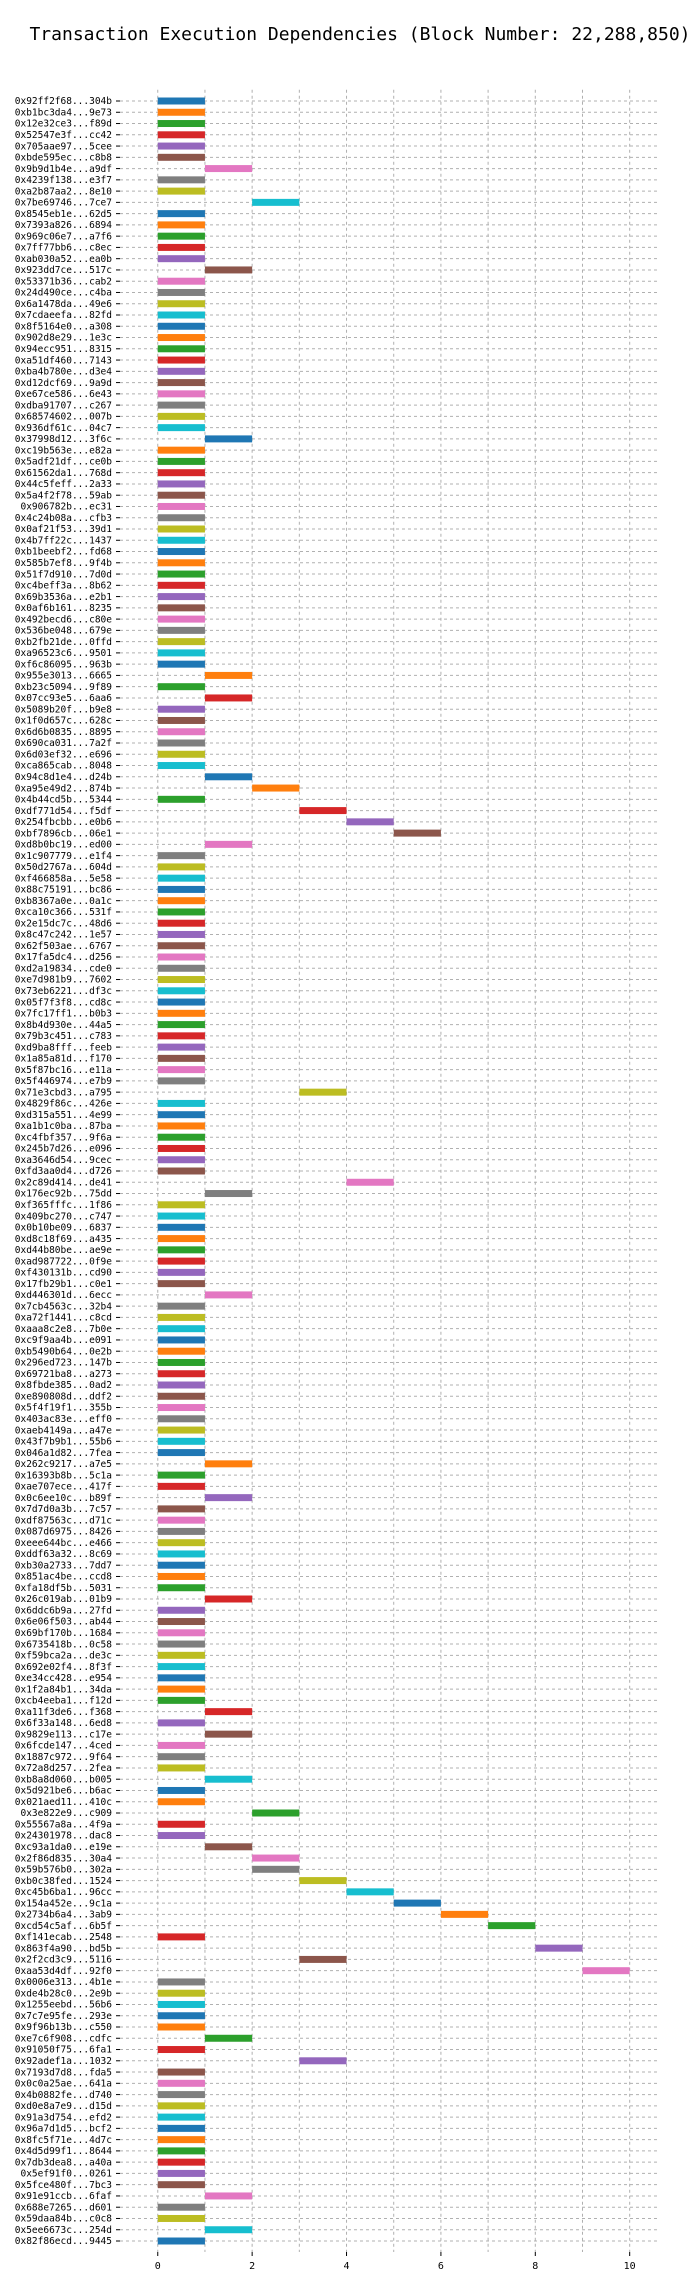  Describe the element at coordinates (63, 2140) in the screenshot. I see `y-tick-label: 0x8fc5f71e...4d7c` at that location.